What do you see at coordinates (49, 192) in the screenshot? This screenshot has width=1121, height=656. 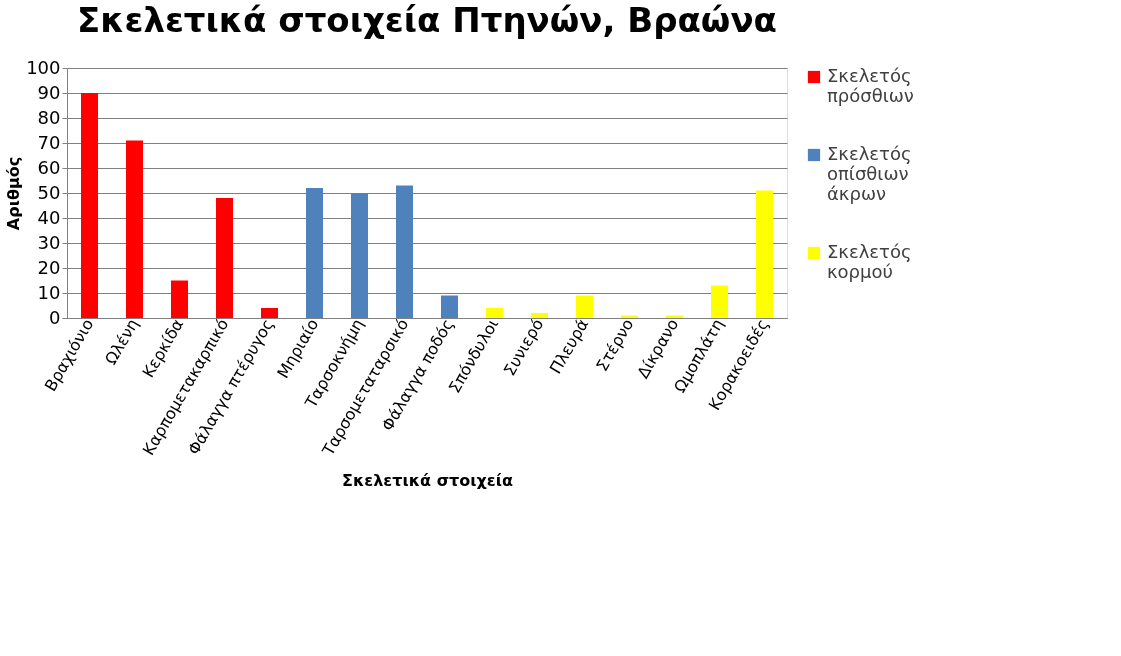 I see `y-tick-label: 50` at bounding box center [49, 192].